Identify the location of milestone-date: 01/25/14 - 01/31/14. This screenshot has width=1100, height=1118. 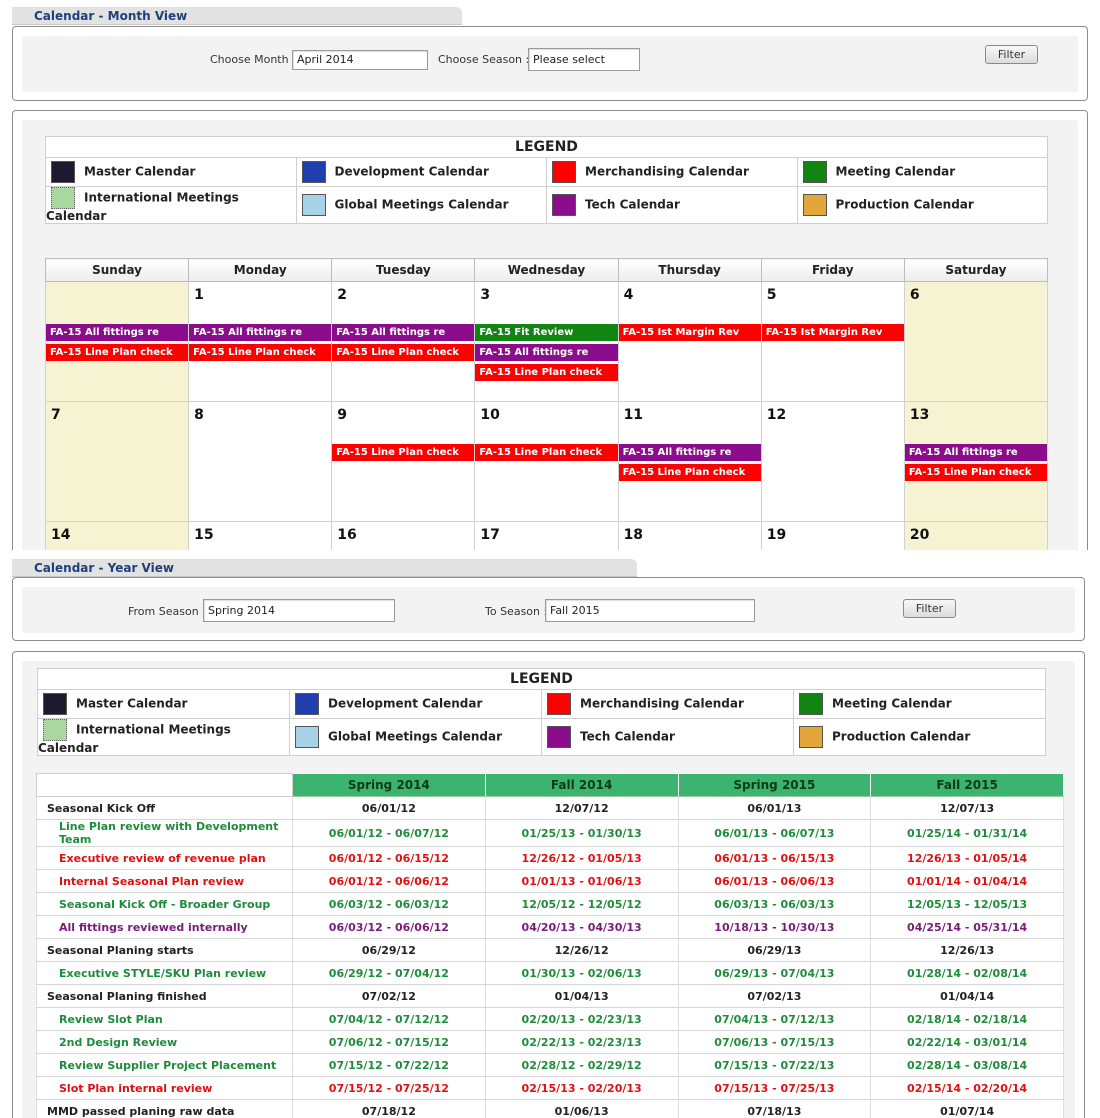
(967, 833).